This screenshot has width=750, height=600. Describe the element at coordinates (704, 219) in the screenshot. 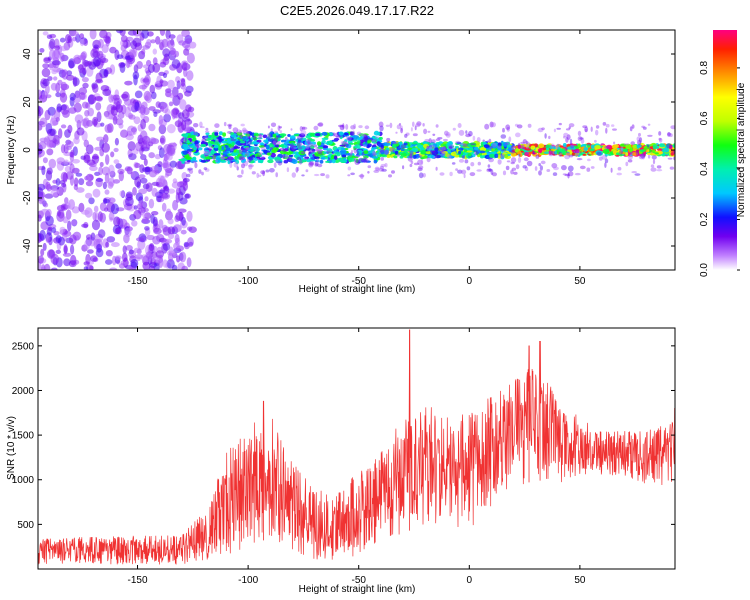

I see `colorbar-tick-label: 0.2` at that location.